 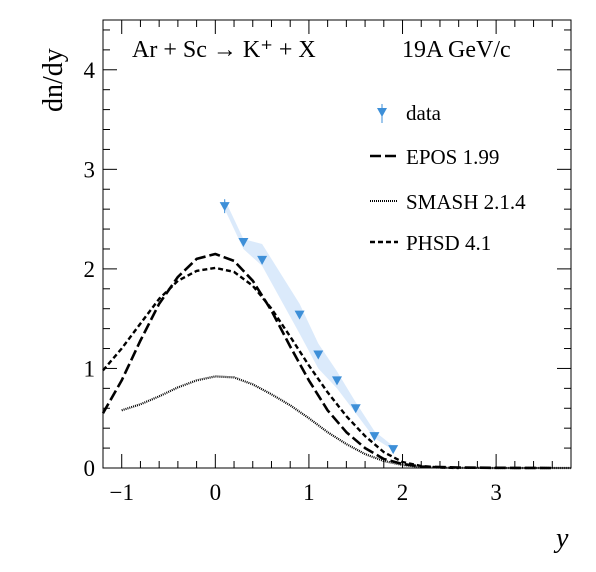 What do you see at coordinates (90, 468) in the screenshot?
I see `y-tick-label: 0` at bounding box center [90, 468].